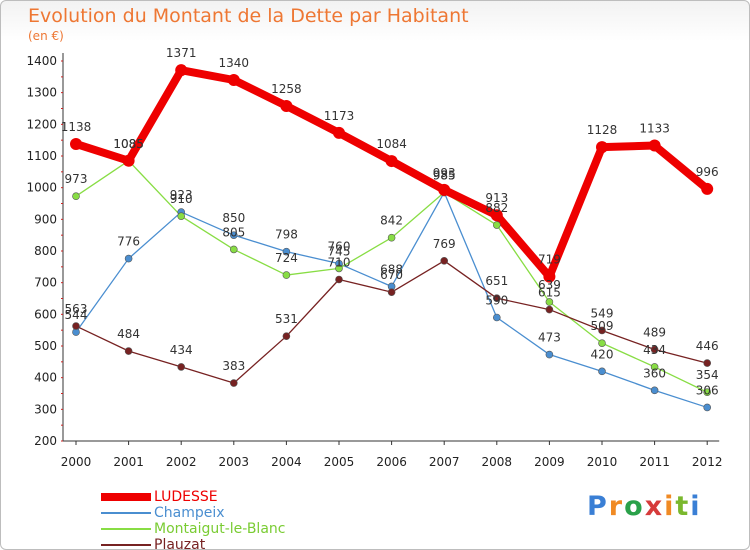 The height and width of the screenshot is (550, 750). Describe the element at coordinates (234, 462) in the screenshot. I see `x-tick-label: 2003` at that location.